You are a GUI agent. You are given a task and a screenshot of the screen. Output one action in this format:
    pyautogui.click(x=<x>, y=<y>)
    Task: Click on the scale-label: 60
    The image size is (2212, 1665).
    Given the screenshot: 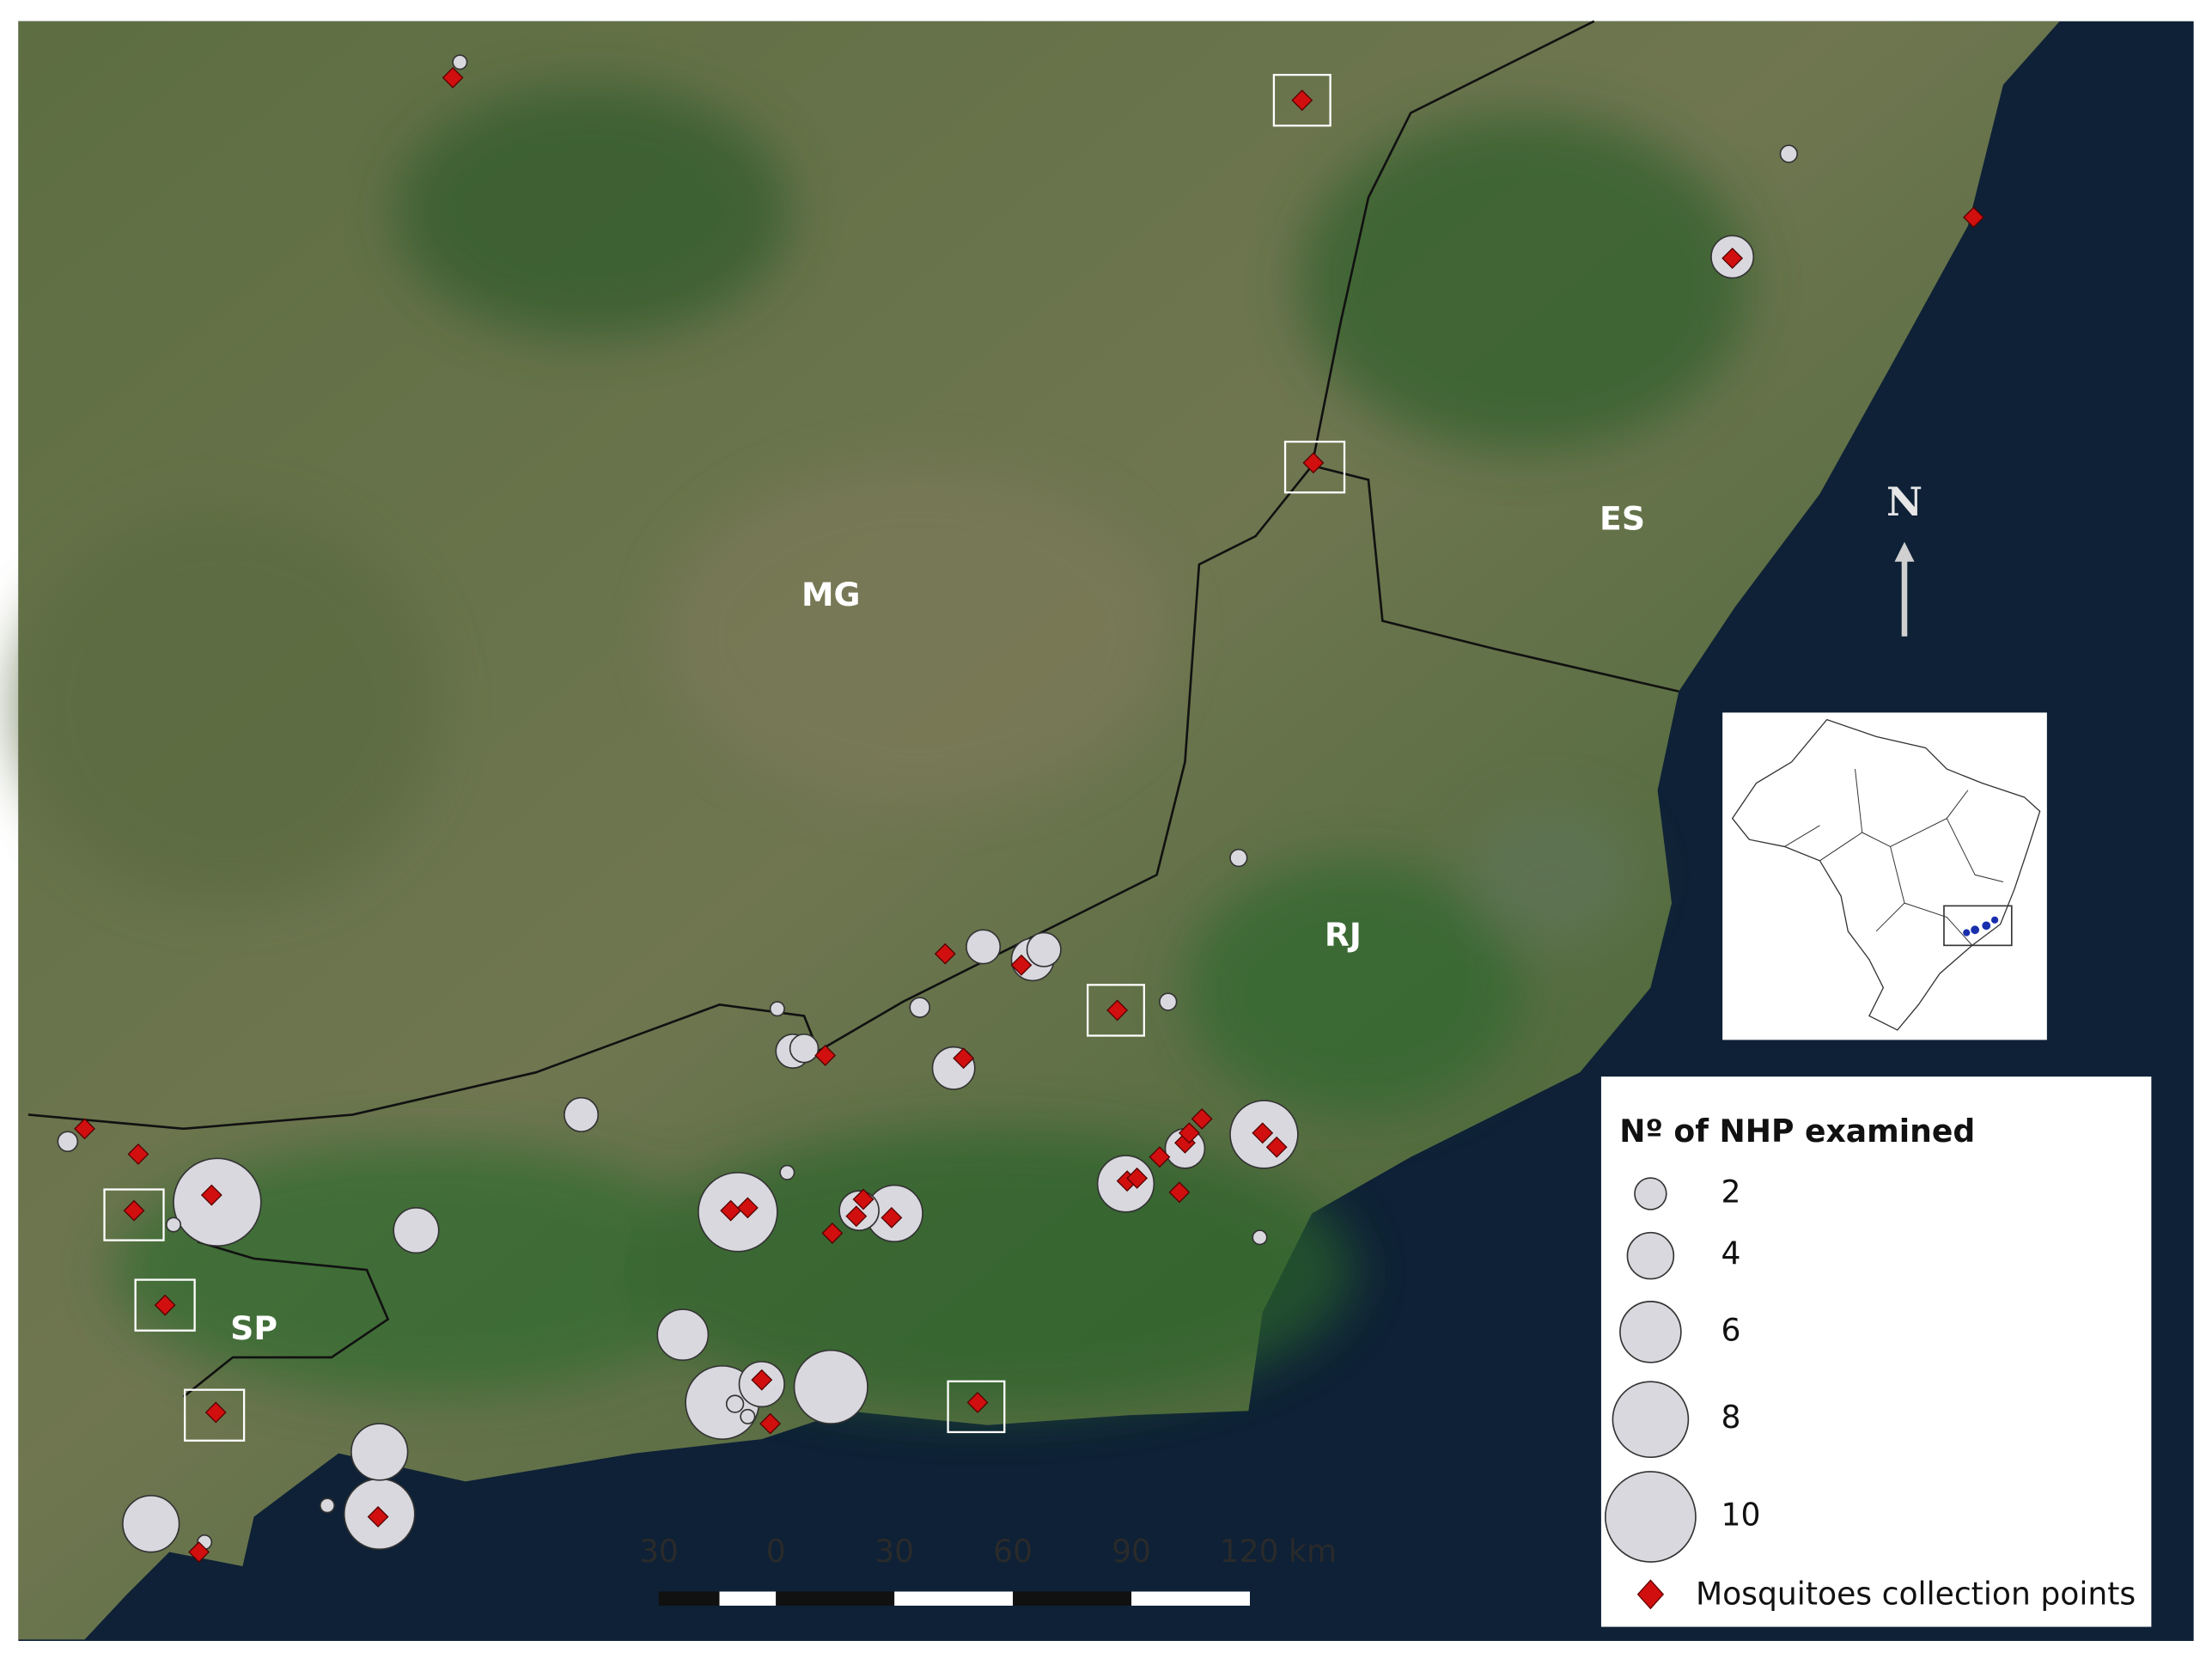 What is the action you would take?
    pyautogui.click(x=1013, y=1552)
    